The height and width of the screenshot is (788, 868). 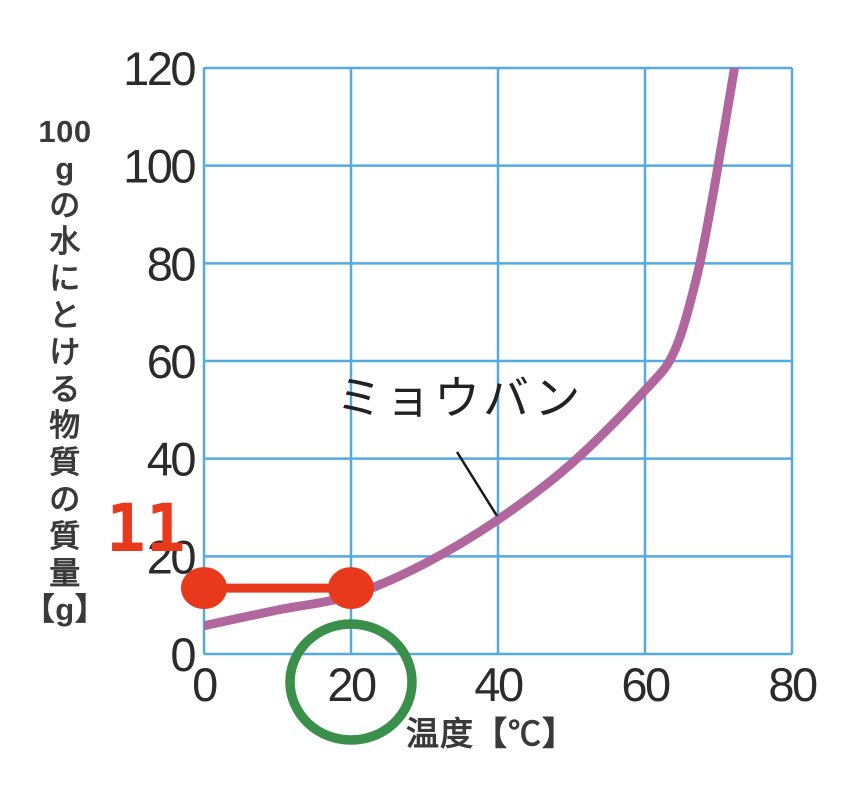 What do you see at coordinates (65, 242) in the screenshot?
I see `y-axis-title-segment: 水` at bounding box center [65, 242].